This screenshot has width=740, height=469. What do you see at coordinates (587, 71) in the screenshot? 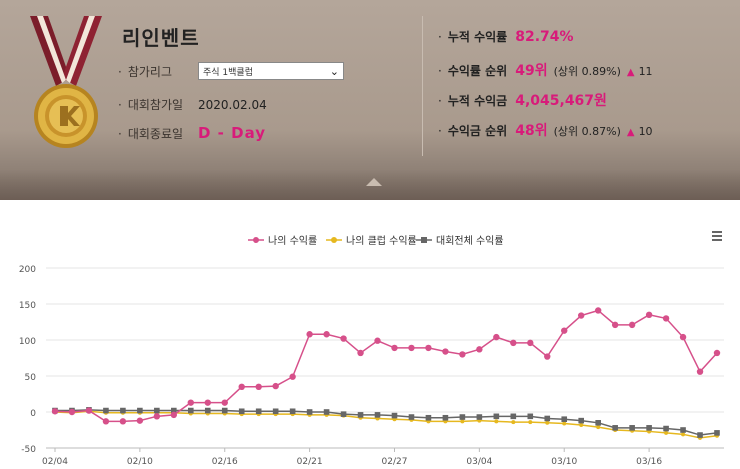
I see `stat-percentile: (상위 0.89%)` at bounding box center [587, 71].